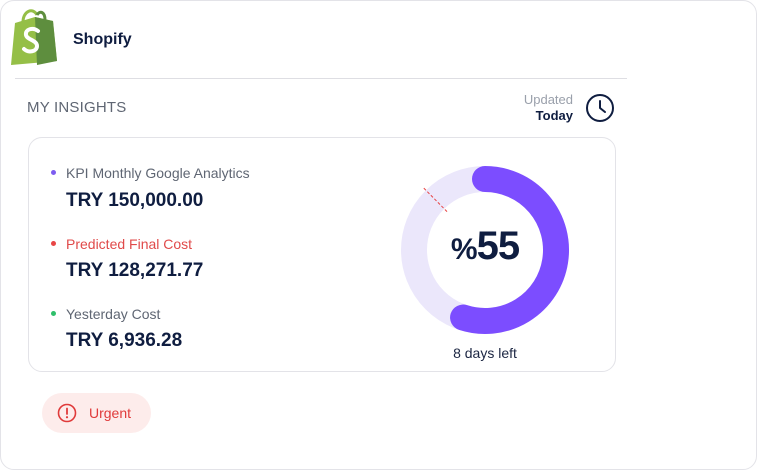 The image size is (759, 470). Describe the element at coordinates (34, 37) in the screenshot. I see `shopify-bag-icon` at that location.